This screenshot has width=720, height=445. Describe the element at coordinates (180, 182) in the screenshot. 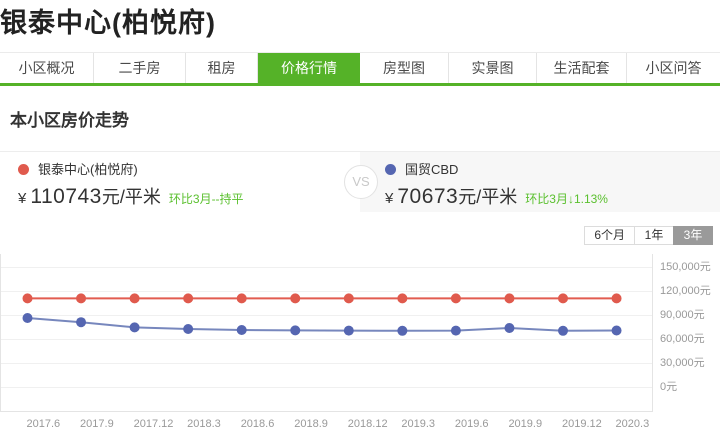

I see `comparison-panel-left: 银泰中心(柏悦府) ¥110743元/平米 环比3月--持平` at that location.